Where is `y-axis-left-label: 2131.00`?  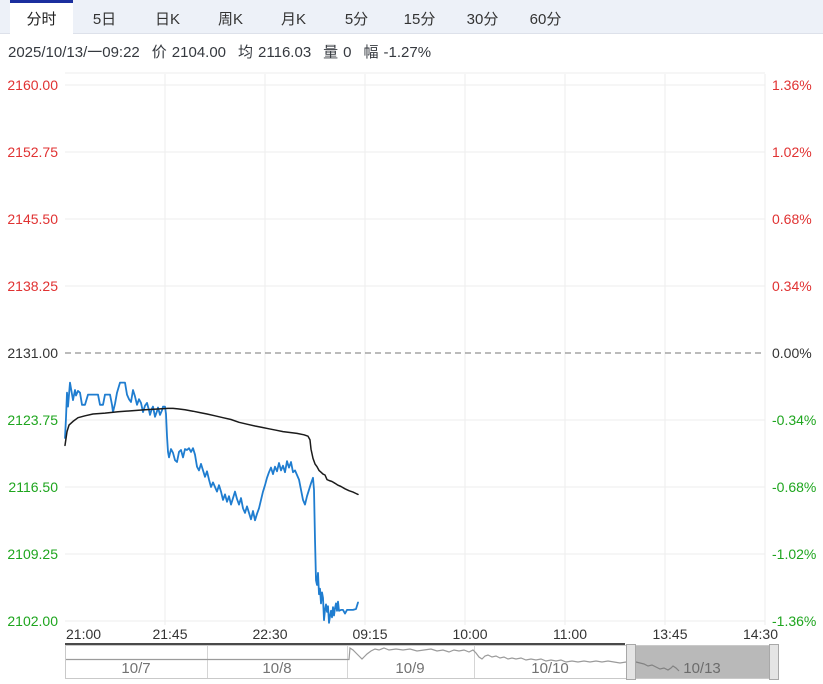 y-axis-left-label: 2131.00 is located at coordinates (32, 353).